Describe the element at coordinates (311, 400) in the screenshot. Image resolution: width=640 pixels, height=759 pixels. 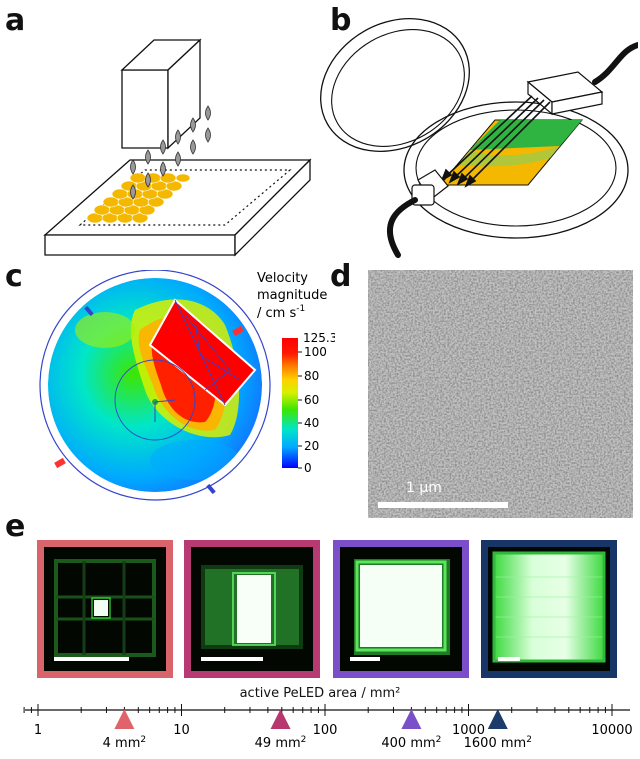
I see `colorbar-tick-60: 60` at that location.